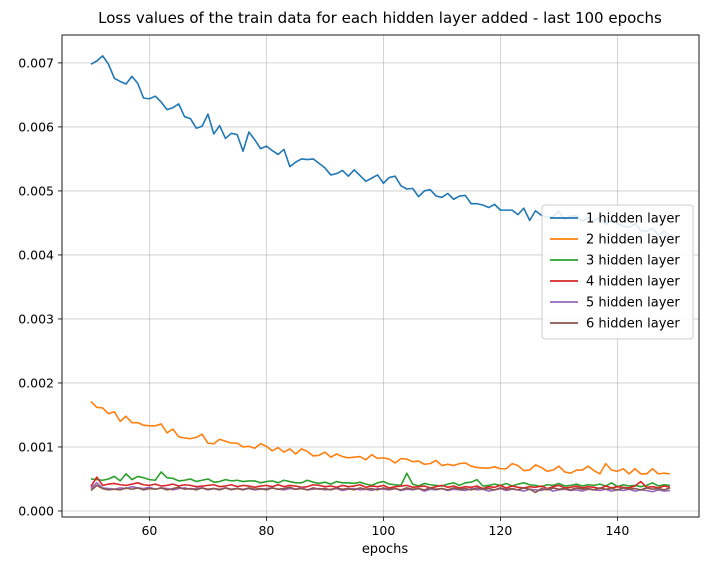  Describe the element at coordinates (633, 240) in the screenshot. I see `legend-entry-2: 2 hidden layer` at that location.